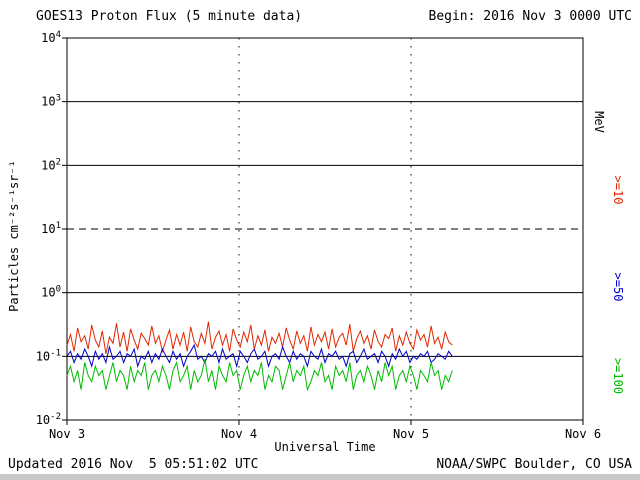 This screenshot has height=480, width=640. I want to click on legend-ge50-label: >=50, so click(618, 287).